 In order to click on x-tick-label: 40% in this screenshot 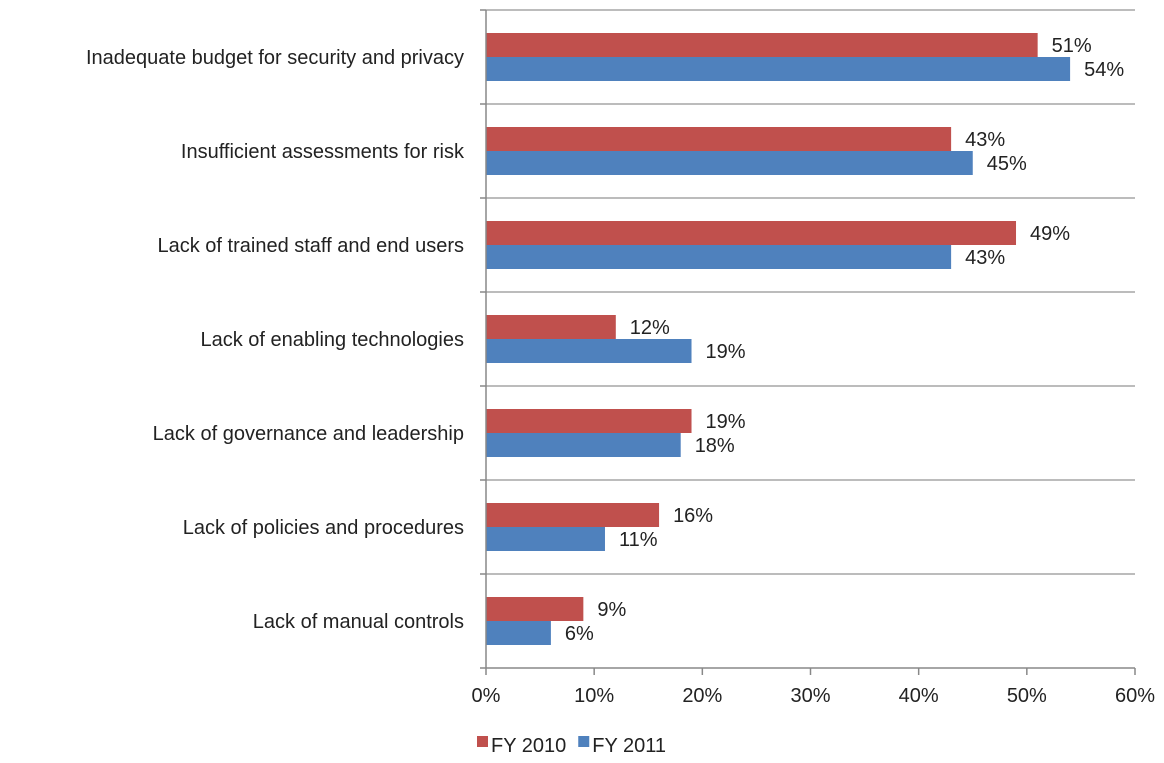, I will do `click(919, 696)`.